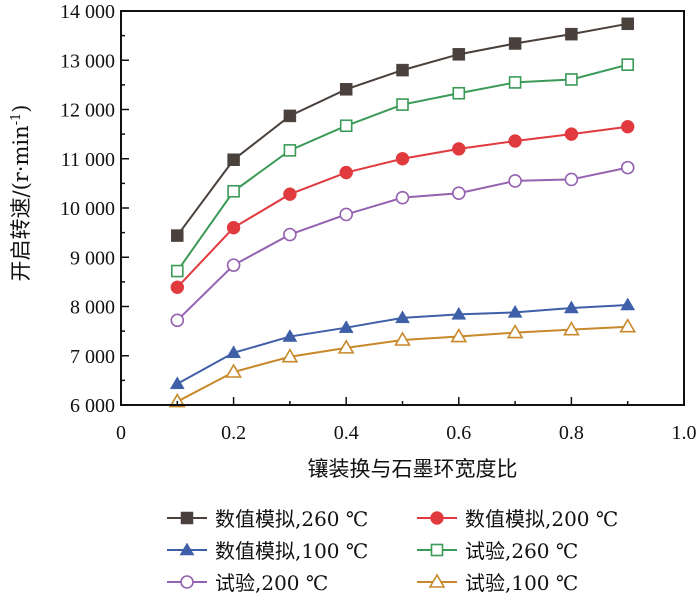 The height and width of the screenshot is (593, 700). Describe the element at coordinates (92, 406) in the screenshot. I see `y-tick-label: 6 000` at that location.